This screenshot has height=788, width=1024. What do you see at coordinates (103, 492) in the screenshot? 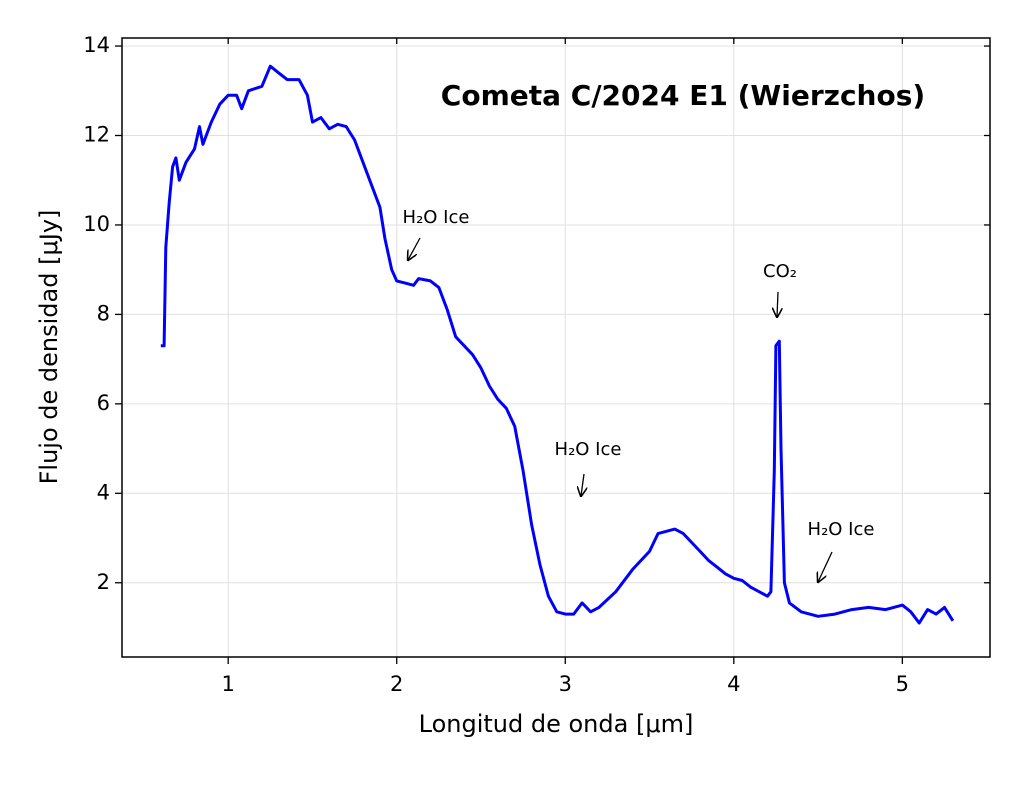
I see `y-tick-label: 4` at bounding box center [103, 492].